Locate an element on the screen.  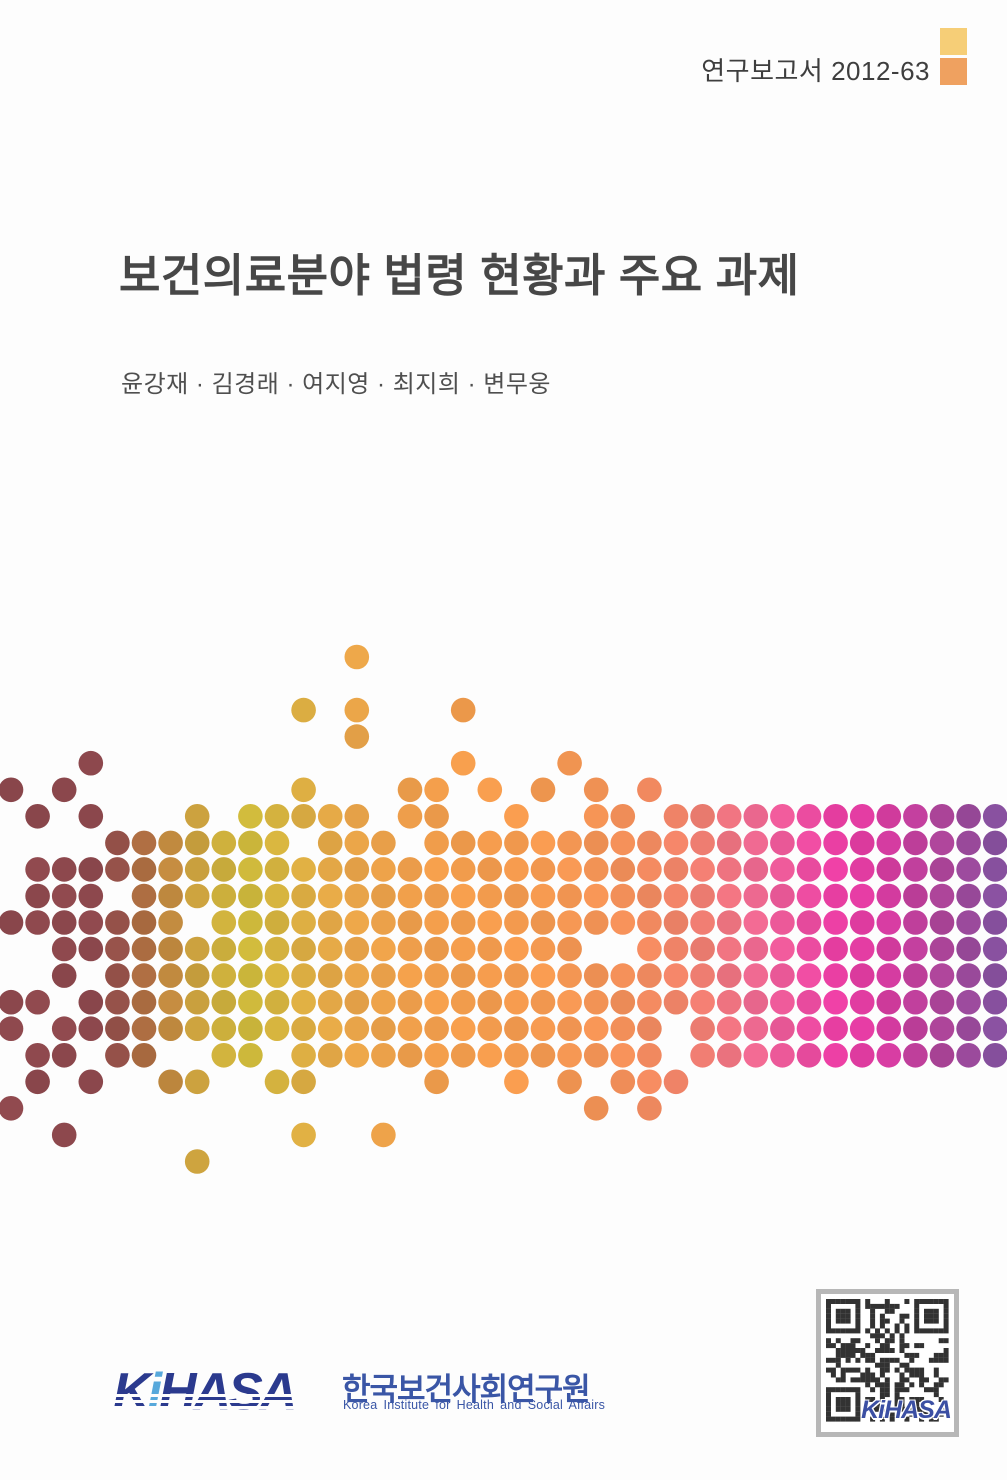
logo-letters-hasa: HASA is located at coordinates (228, 1392).